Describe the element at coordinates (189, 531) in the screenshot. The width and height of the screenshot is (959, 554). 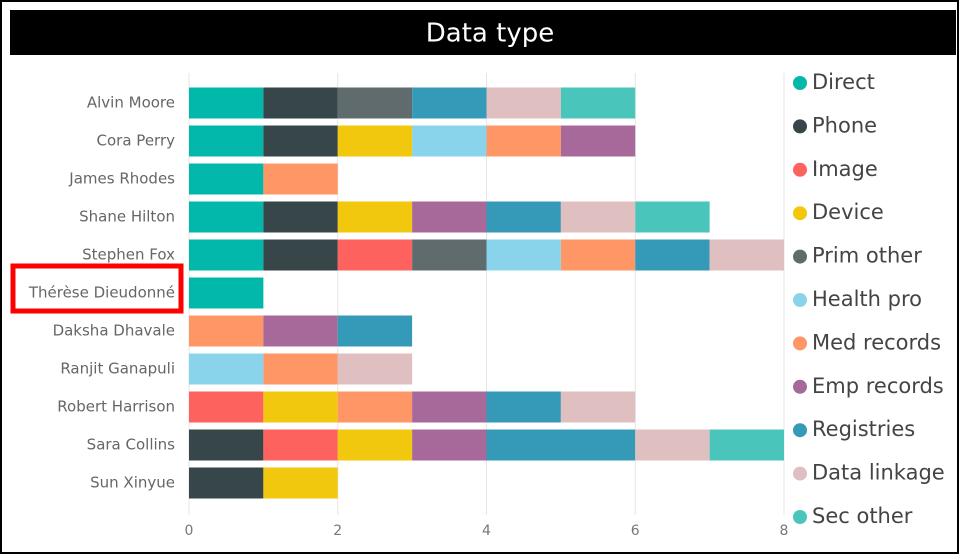
I see `x-tick-label: 0` at that location.